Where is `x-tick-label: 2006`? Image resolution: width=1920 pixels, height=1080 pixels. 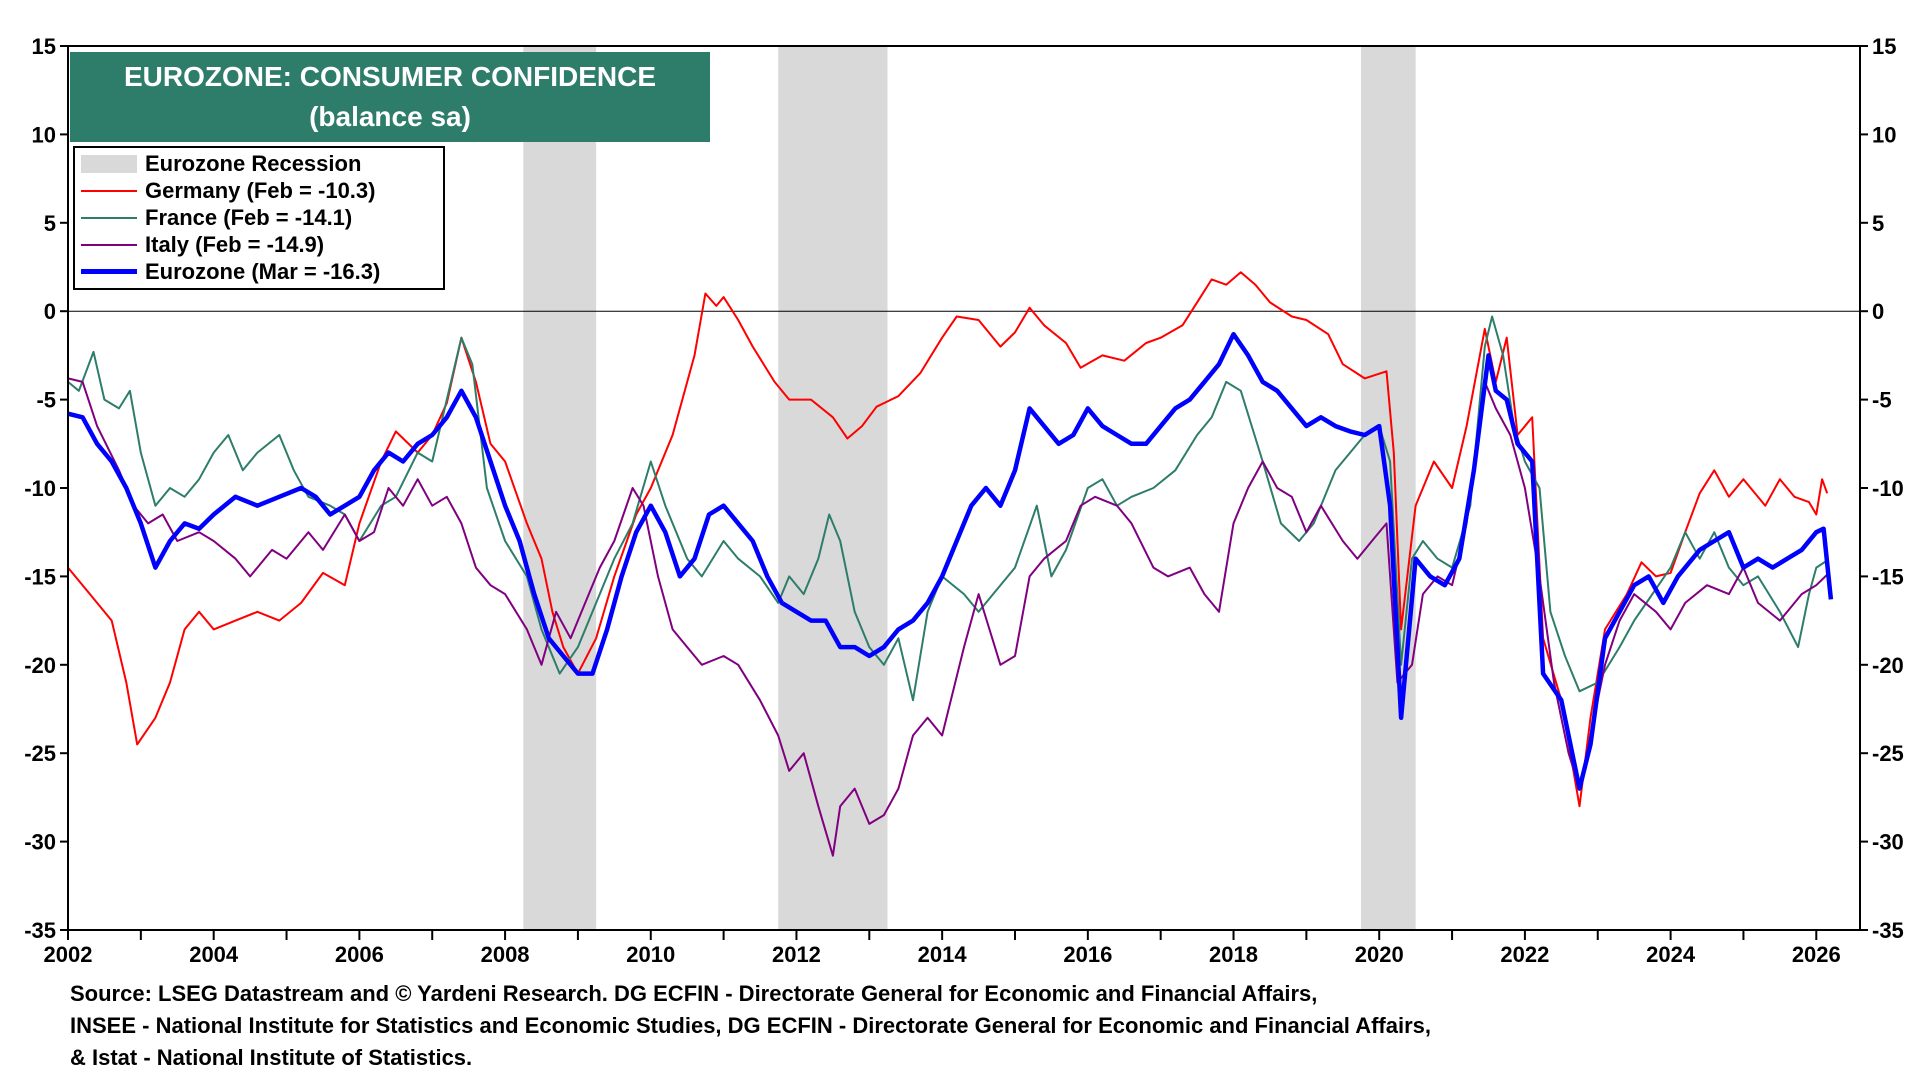
x-tick-label: 2006 is located at coordinates (359, 954).